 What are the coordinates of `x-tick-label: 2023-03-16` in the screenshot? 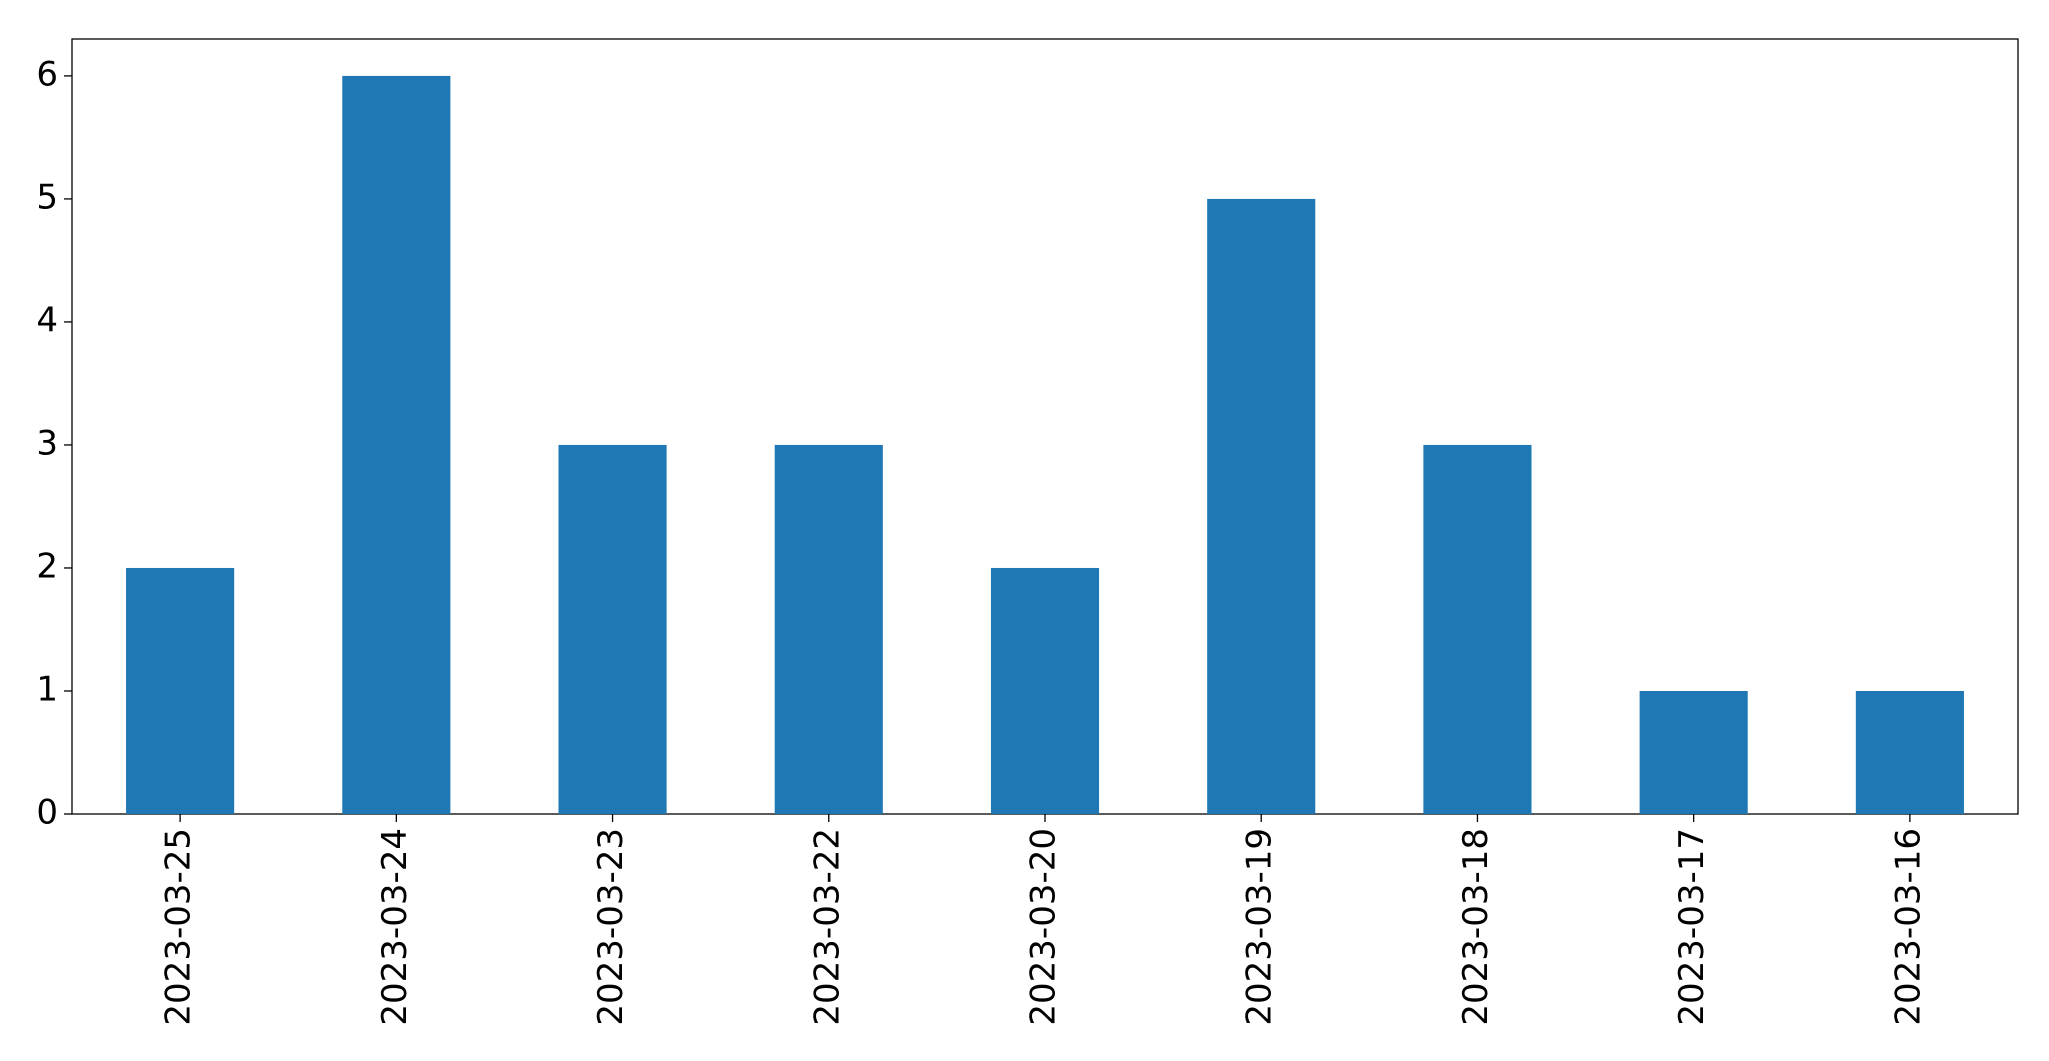 It's located at (1908, 927).